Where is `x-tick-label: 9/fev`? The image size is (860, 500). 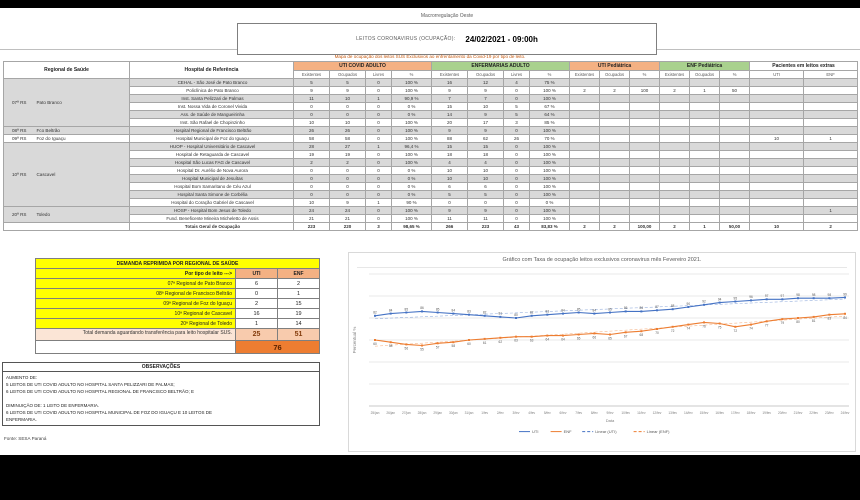 x-tick-label: 9/fev is located at coordinates (610, 413).